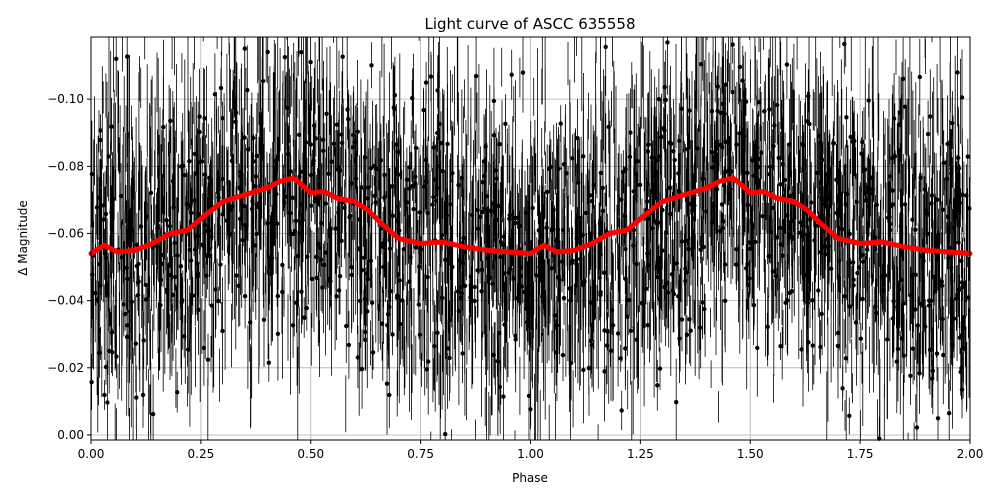 This screenshot has width=1000, height=500. What do you see at coordinates (201, 454) in the screenshot?
I see `x-tick-label: 0.25` at bounding box center [201, 454].